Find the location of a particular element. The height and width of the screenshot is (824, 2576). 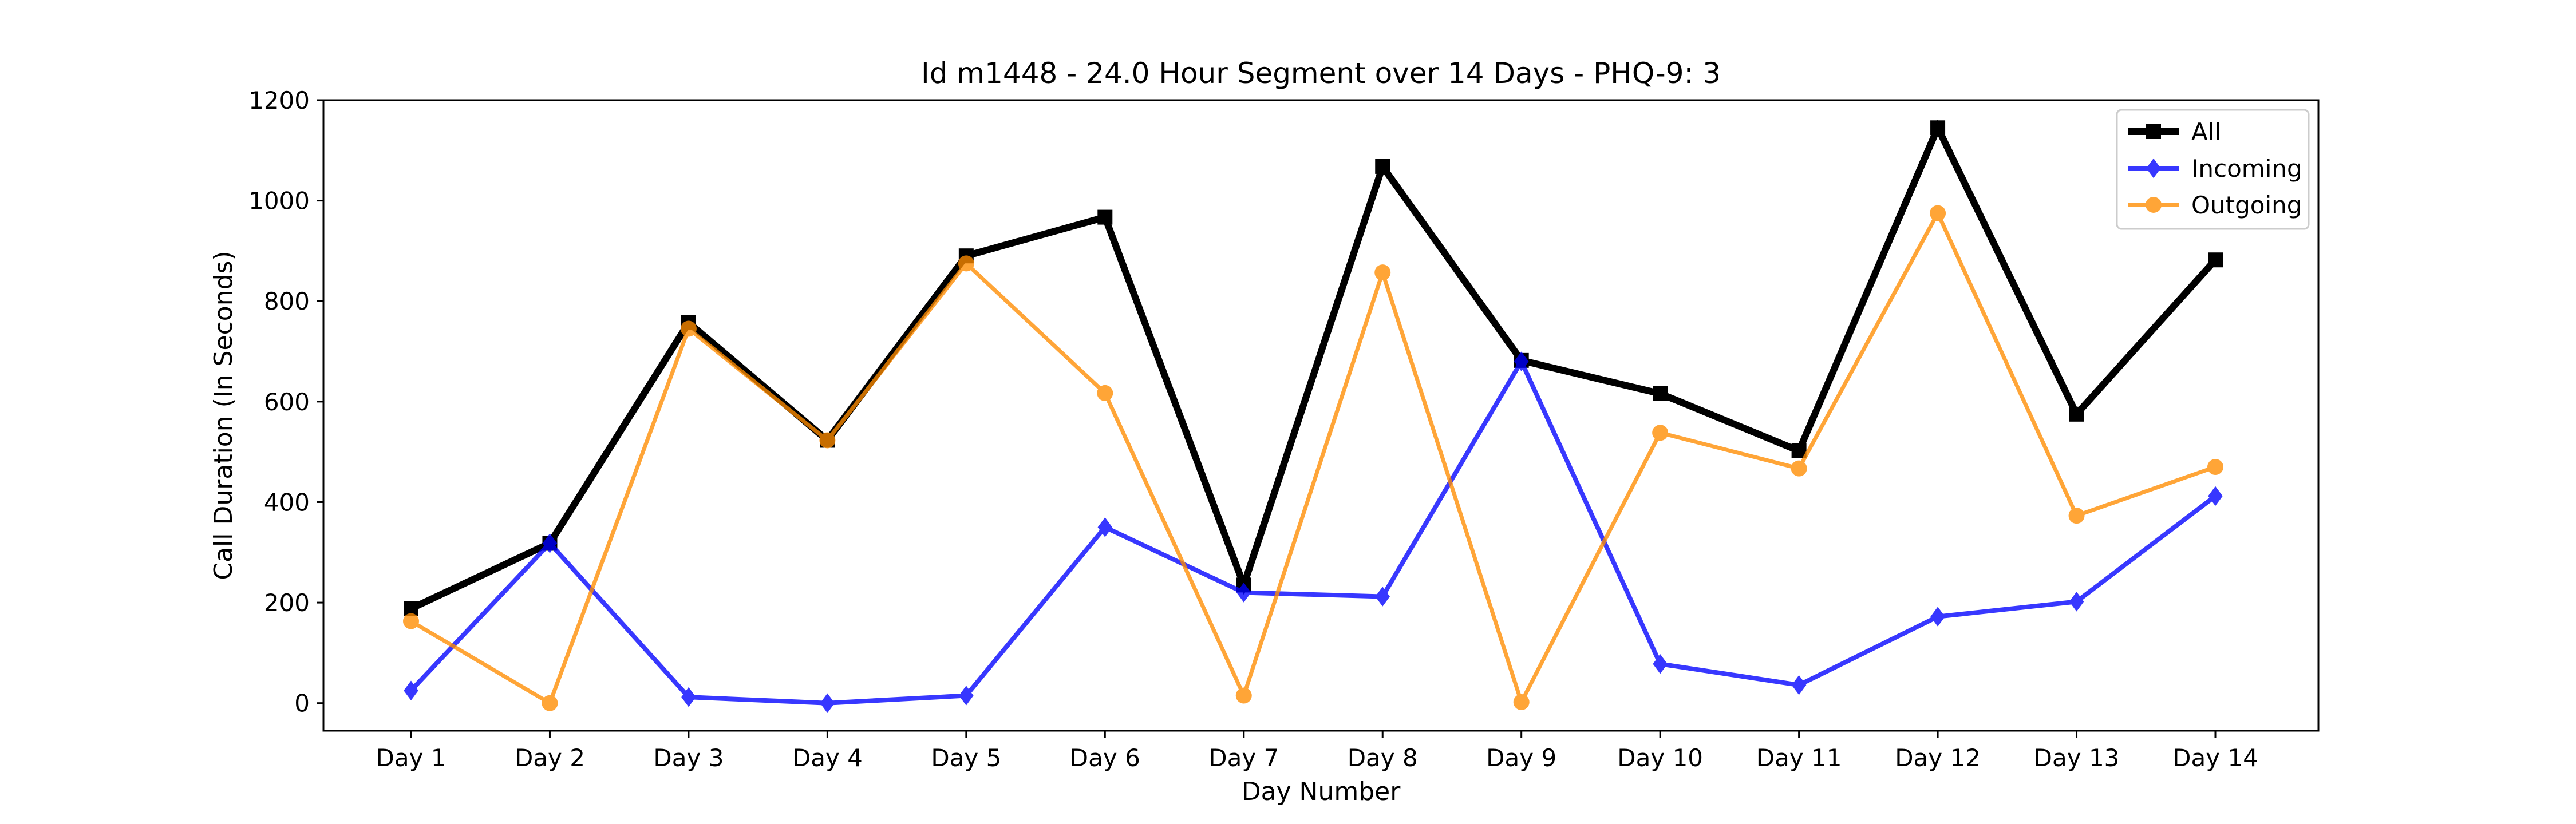

x-tick-label: Day 7 is located at coordinates (1244, 758).